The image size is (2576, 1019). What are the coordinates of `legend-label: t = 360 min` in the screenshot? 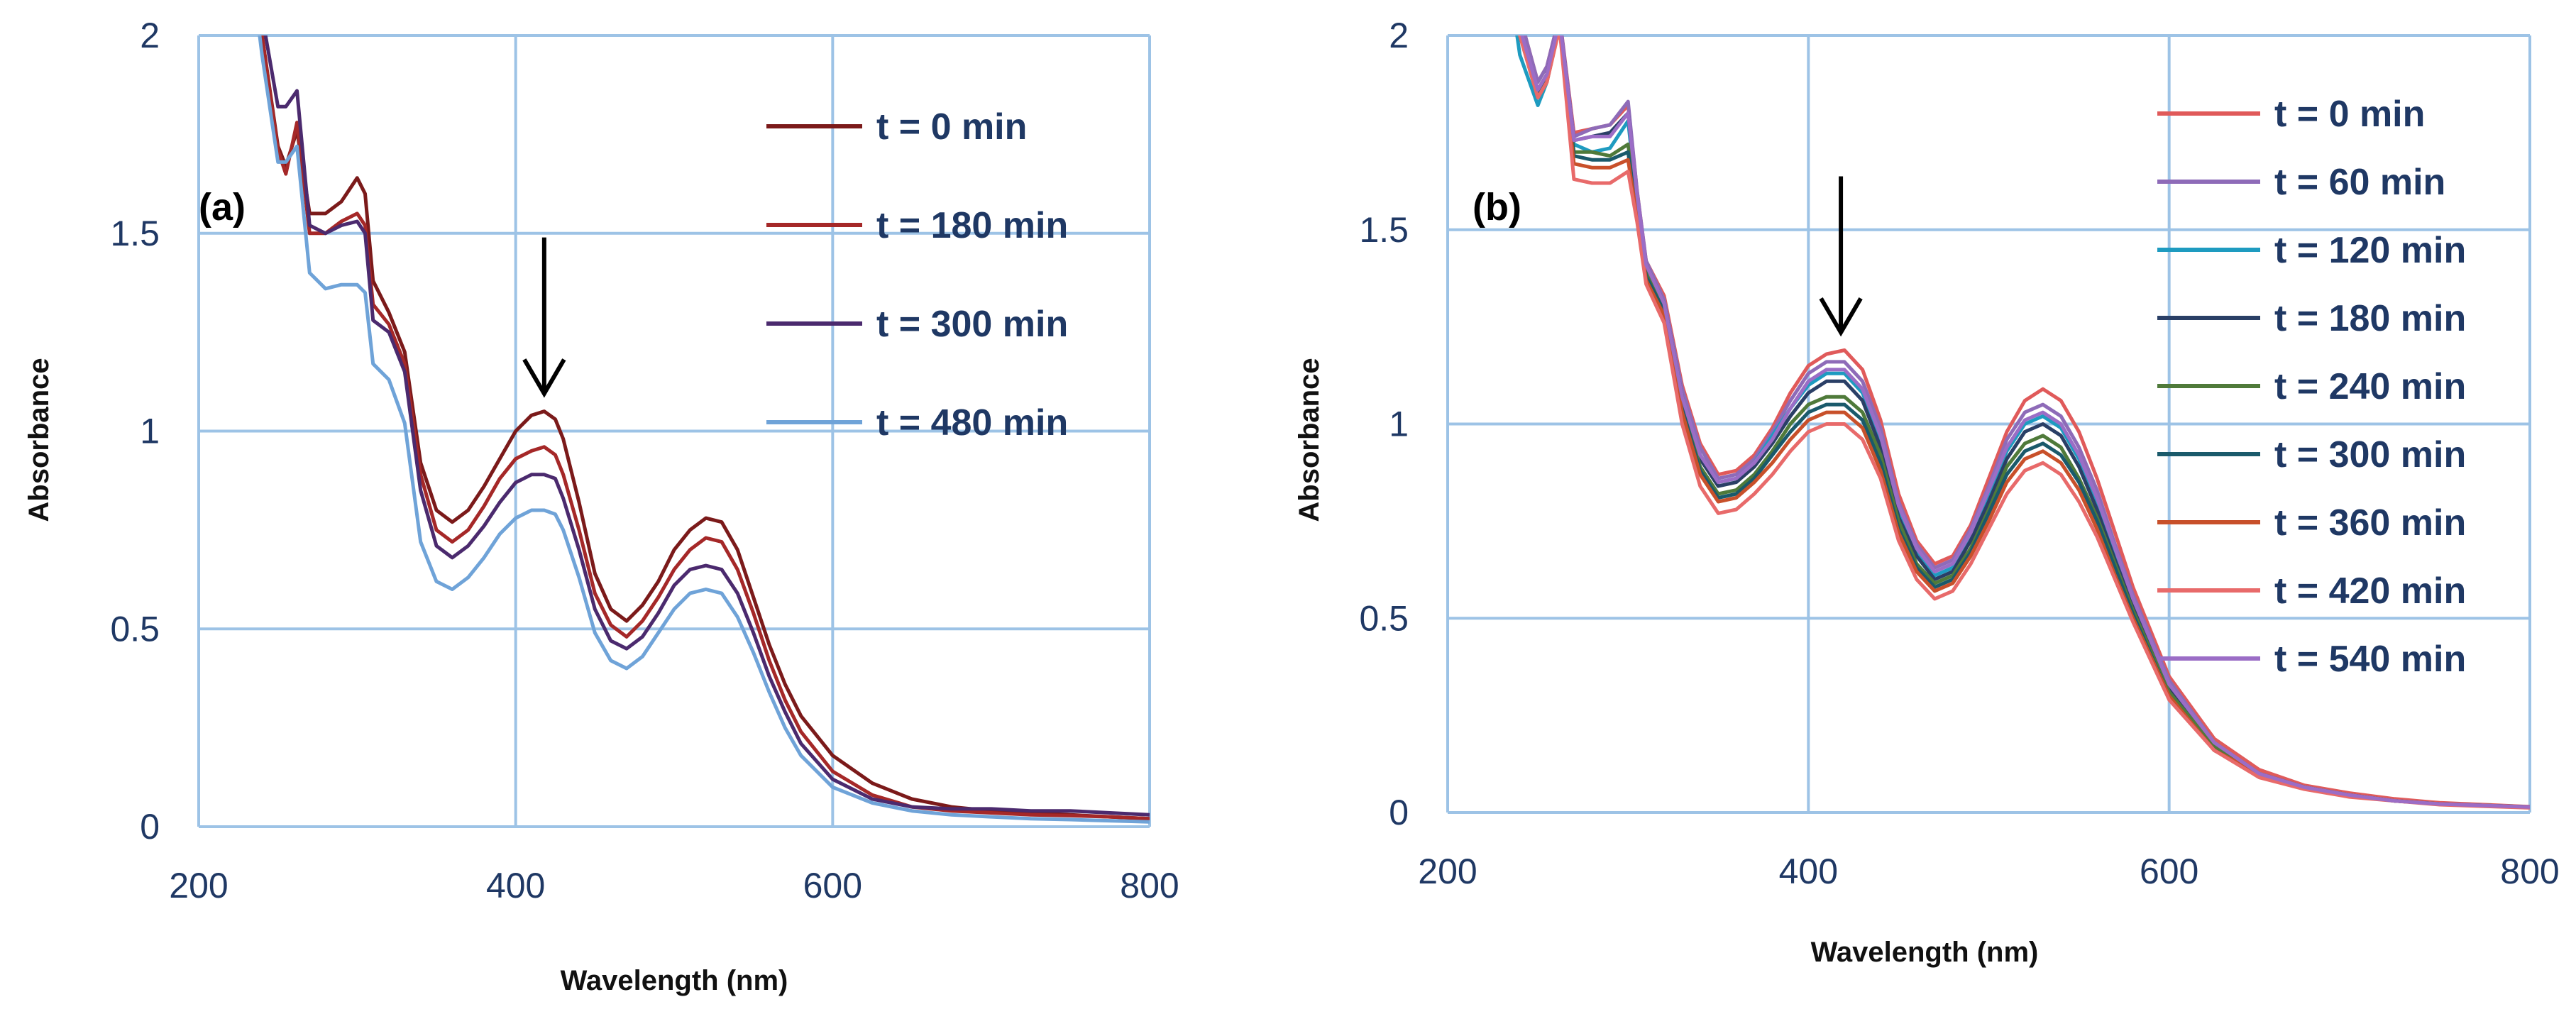 It's located at (2370, 523).